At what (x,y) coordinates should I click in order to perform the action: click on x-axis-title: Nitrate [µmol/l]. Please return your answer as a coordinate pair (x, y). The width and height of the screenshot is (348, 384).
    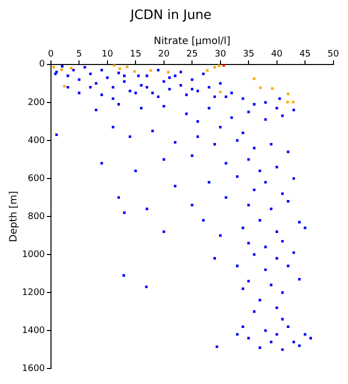
    Looking at the image, I should click on (192, 42).